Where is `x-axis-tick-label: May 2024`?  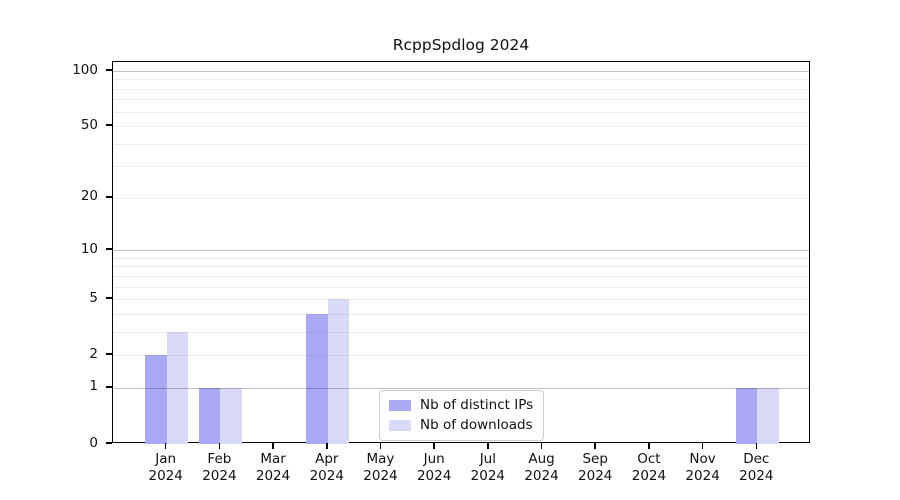 x-axis-tick-label: May 2024 is located at coordinates (380, 468).